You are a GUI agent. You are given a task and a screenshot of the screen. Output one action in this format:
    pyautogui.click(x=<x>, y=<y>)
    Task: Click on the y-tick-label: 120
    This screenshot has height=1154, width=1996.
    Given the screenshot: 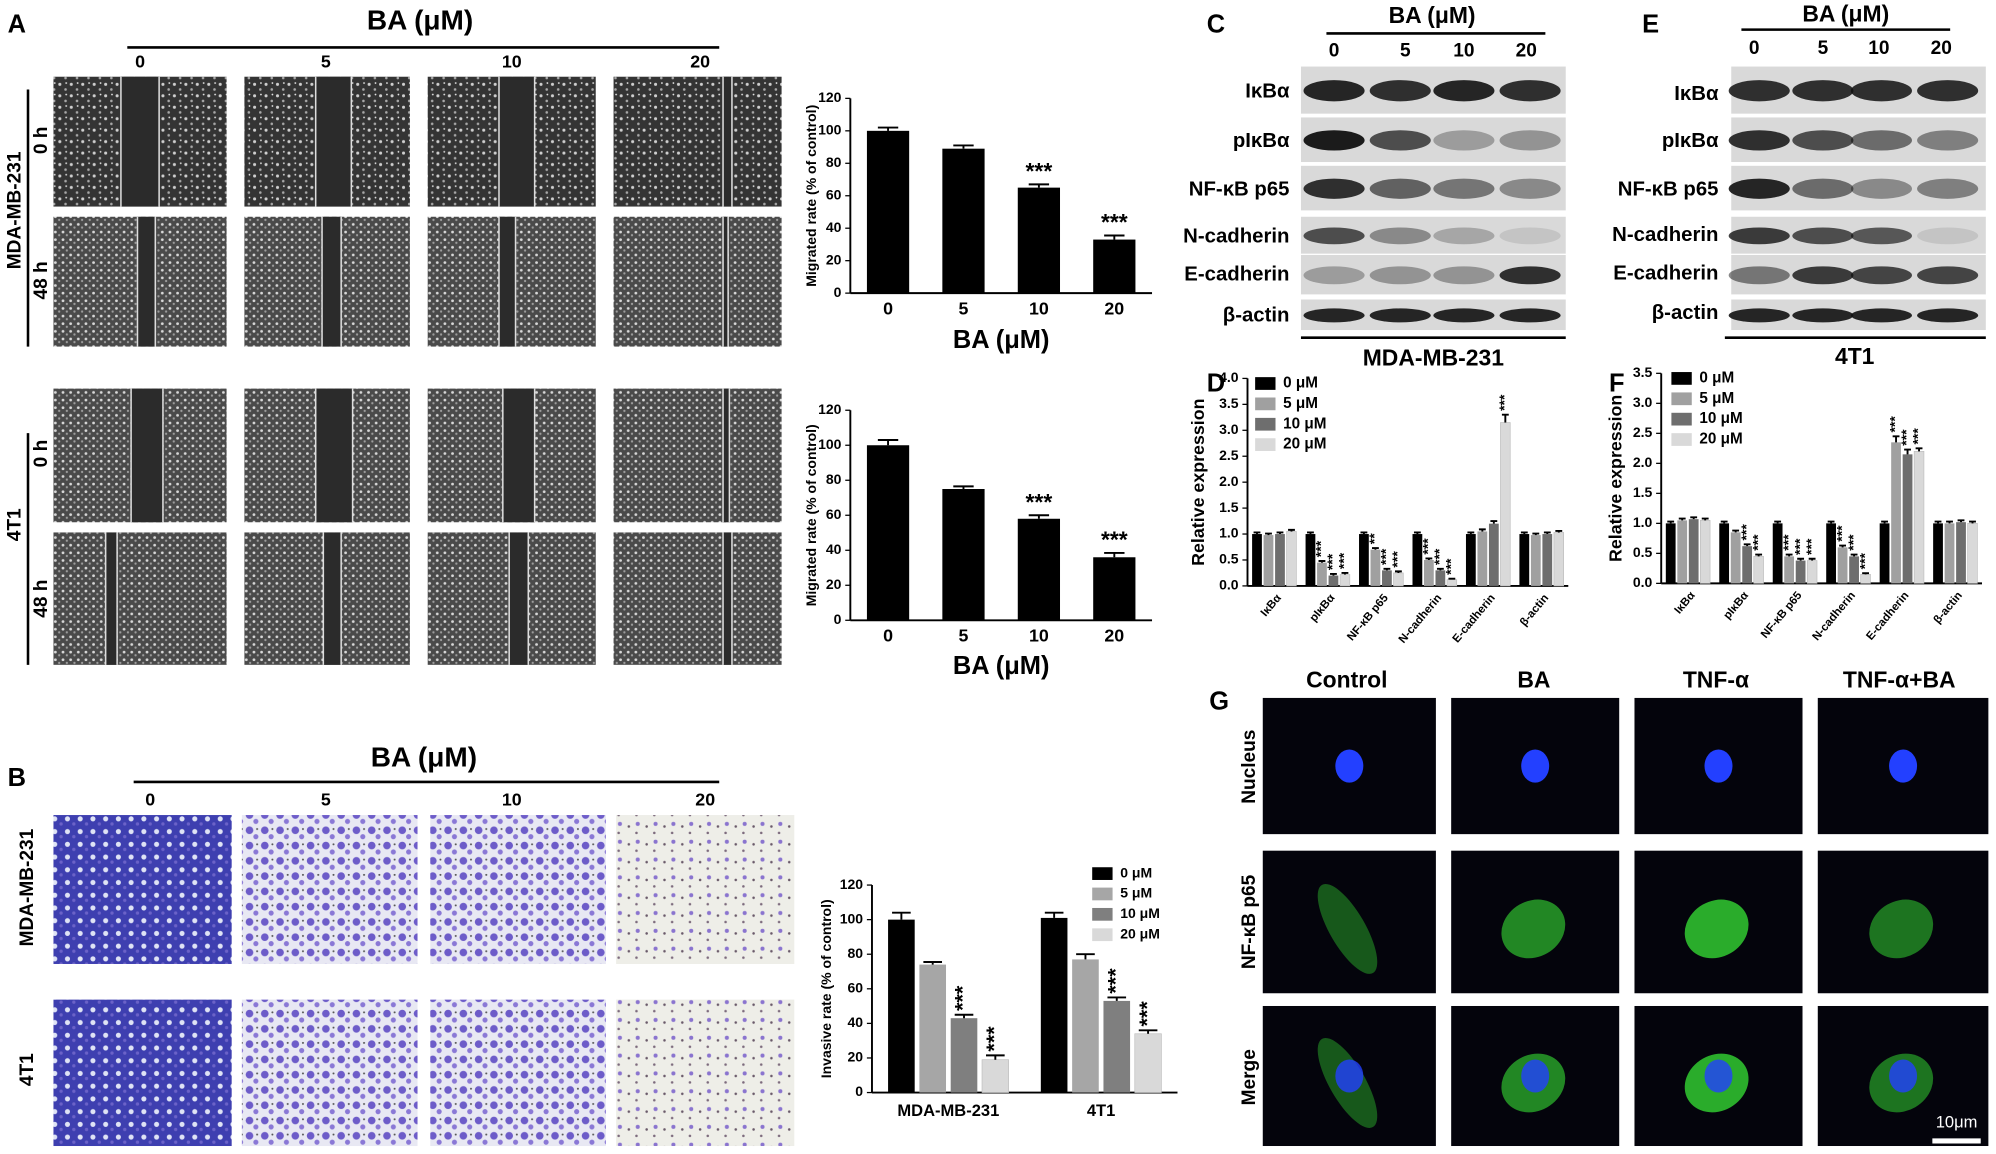 What is the action you would take?
    pyautogui.click(x=830, y=409)
    